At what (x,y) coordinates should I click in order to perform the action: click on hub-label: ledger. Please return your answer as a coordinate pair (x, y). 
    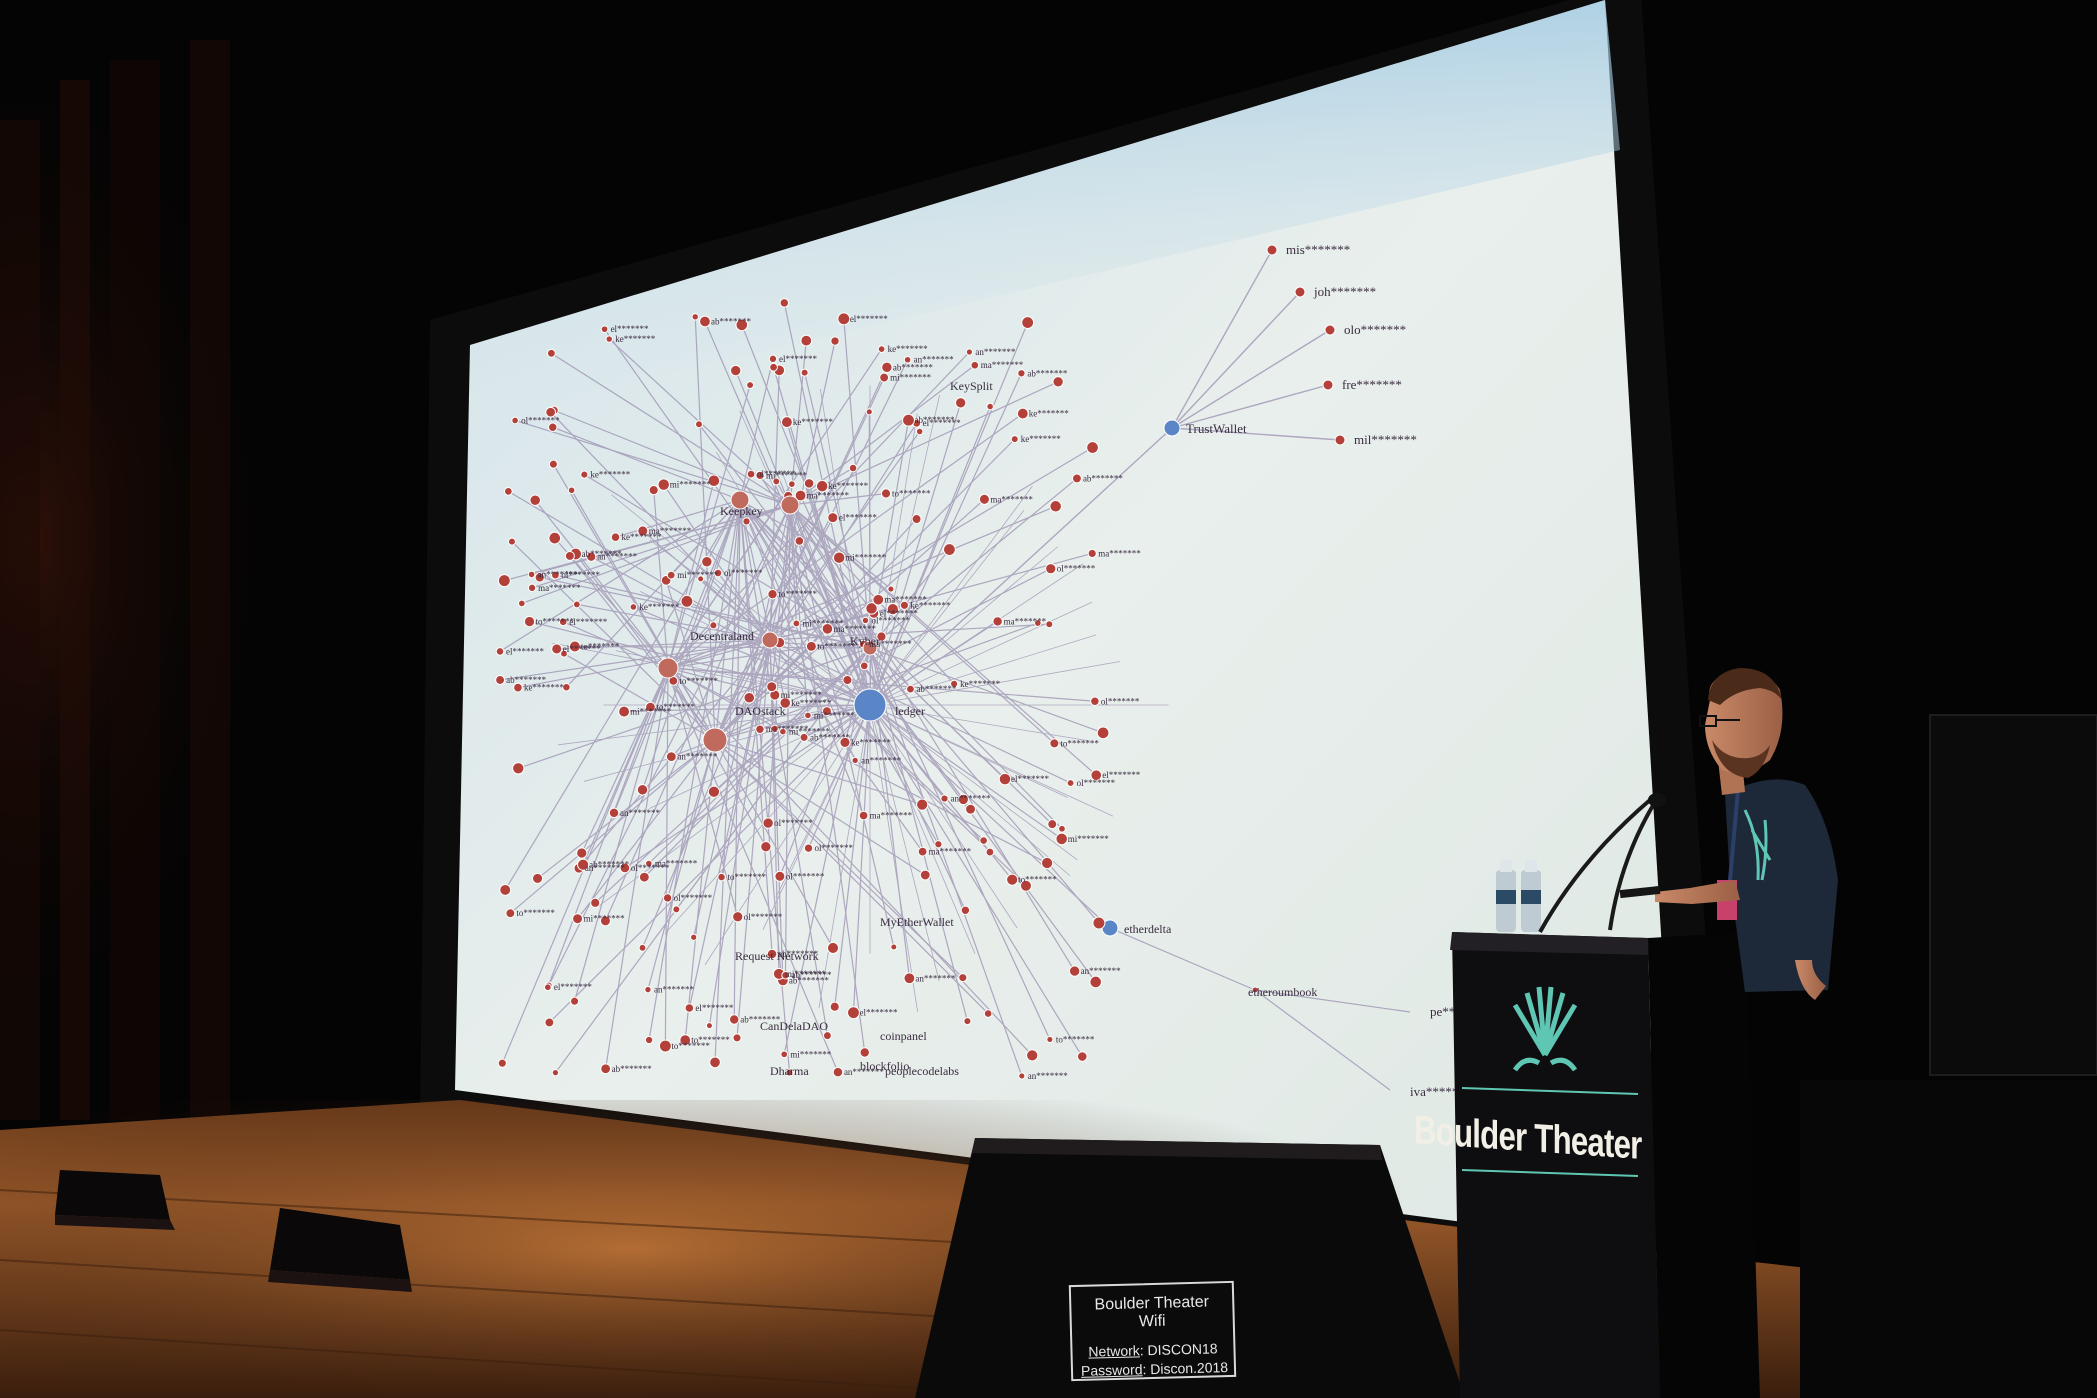
    Looking at the image, I should click on (910, 711).